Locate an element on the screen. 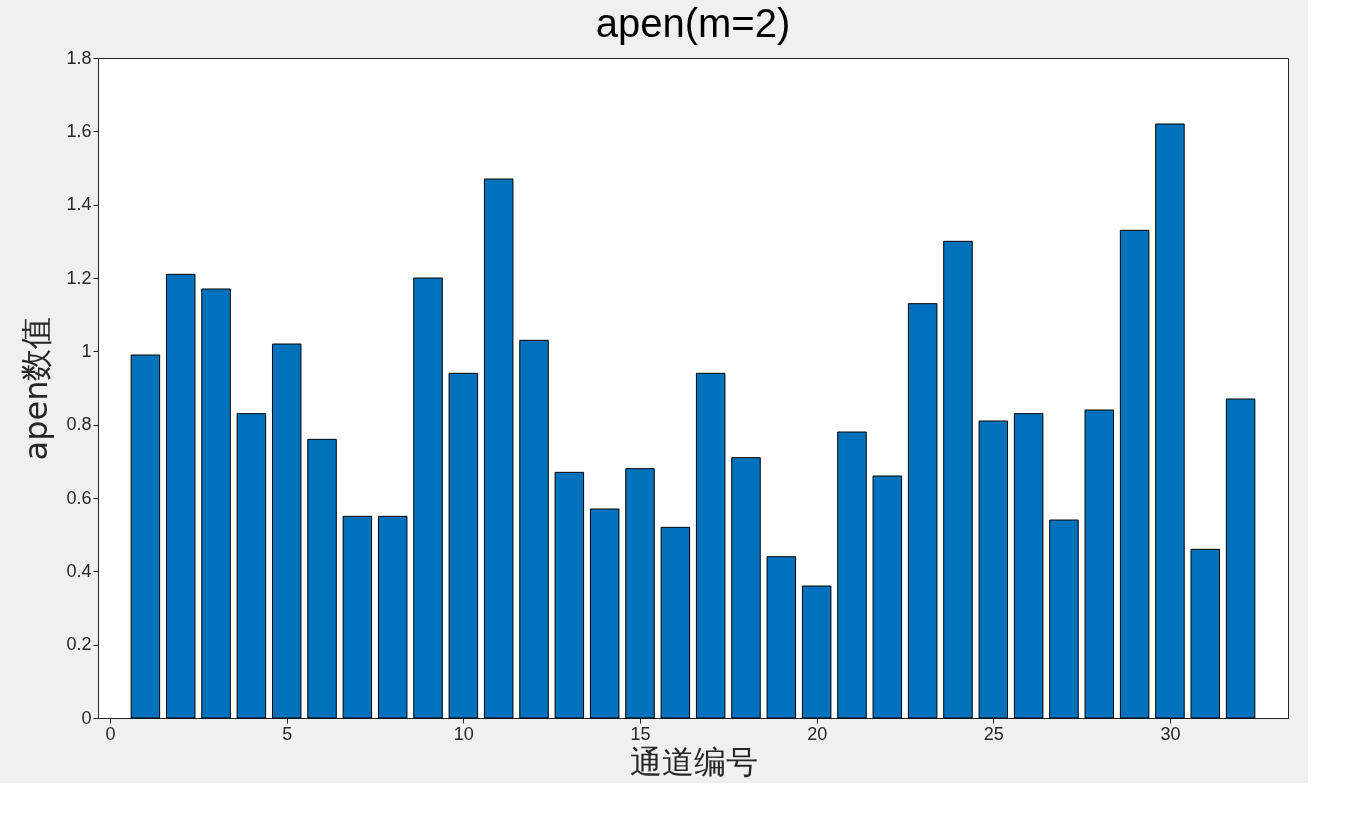  y-tick-label: 0 is located at coordinates (86, 717).